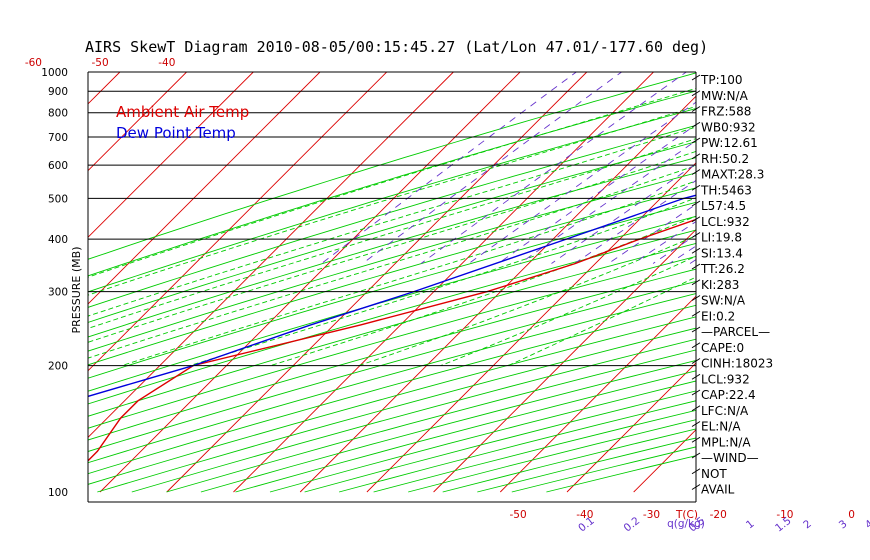  Describe the element at coordinates (723, 206) in the screenshot. I see `index-value: L57:4.5` at that location.